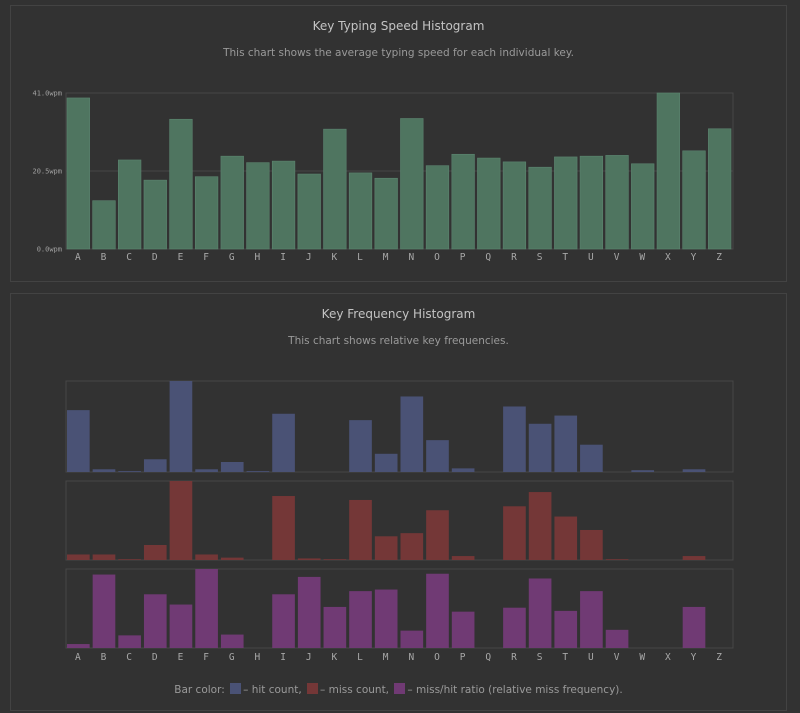 Image resolution: width=800 pixels, height=713 pixels. I want to click on bar-miss-a, so click(78, 557).